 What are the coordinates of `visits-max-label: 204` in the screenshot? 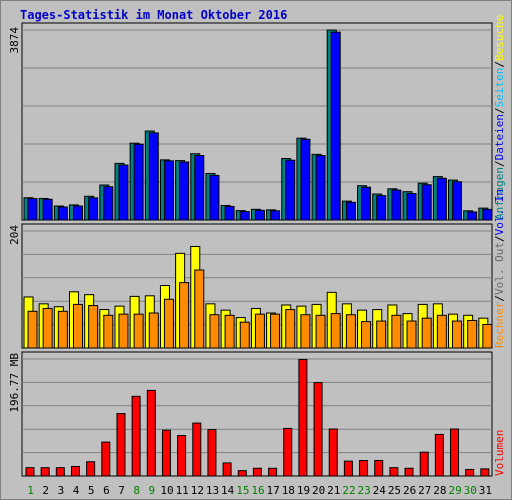 It's located at (14, 235).